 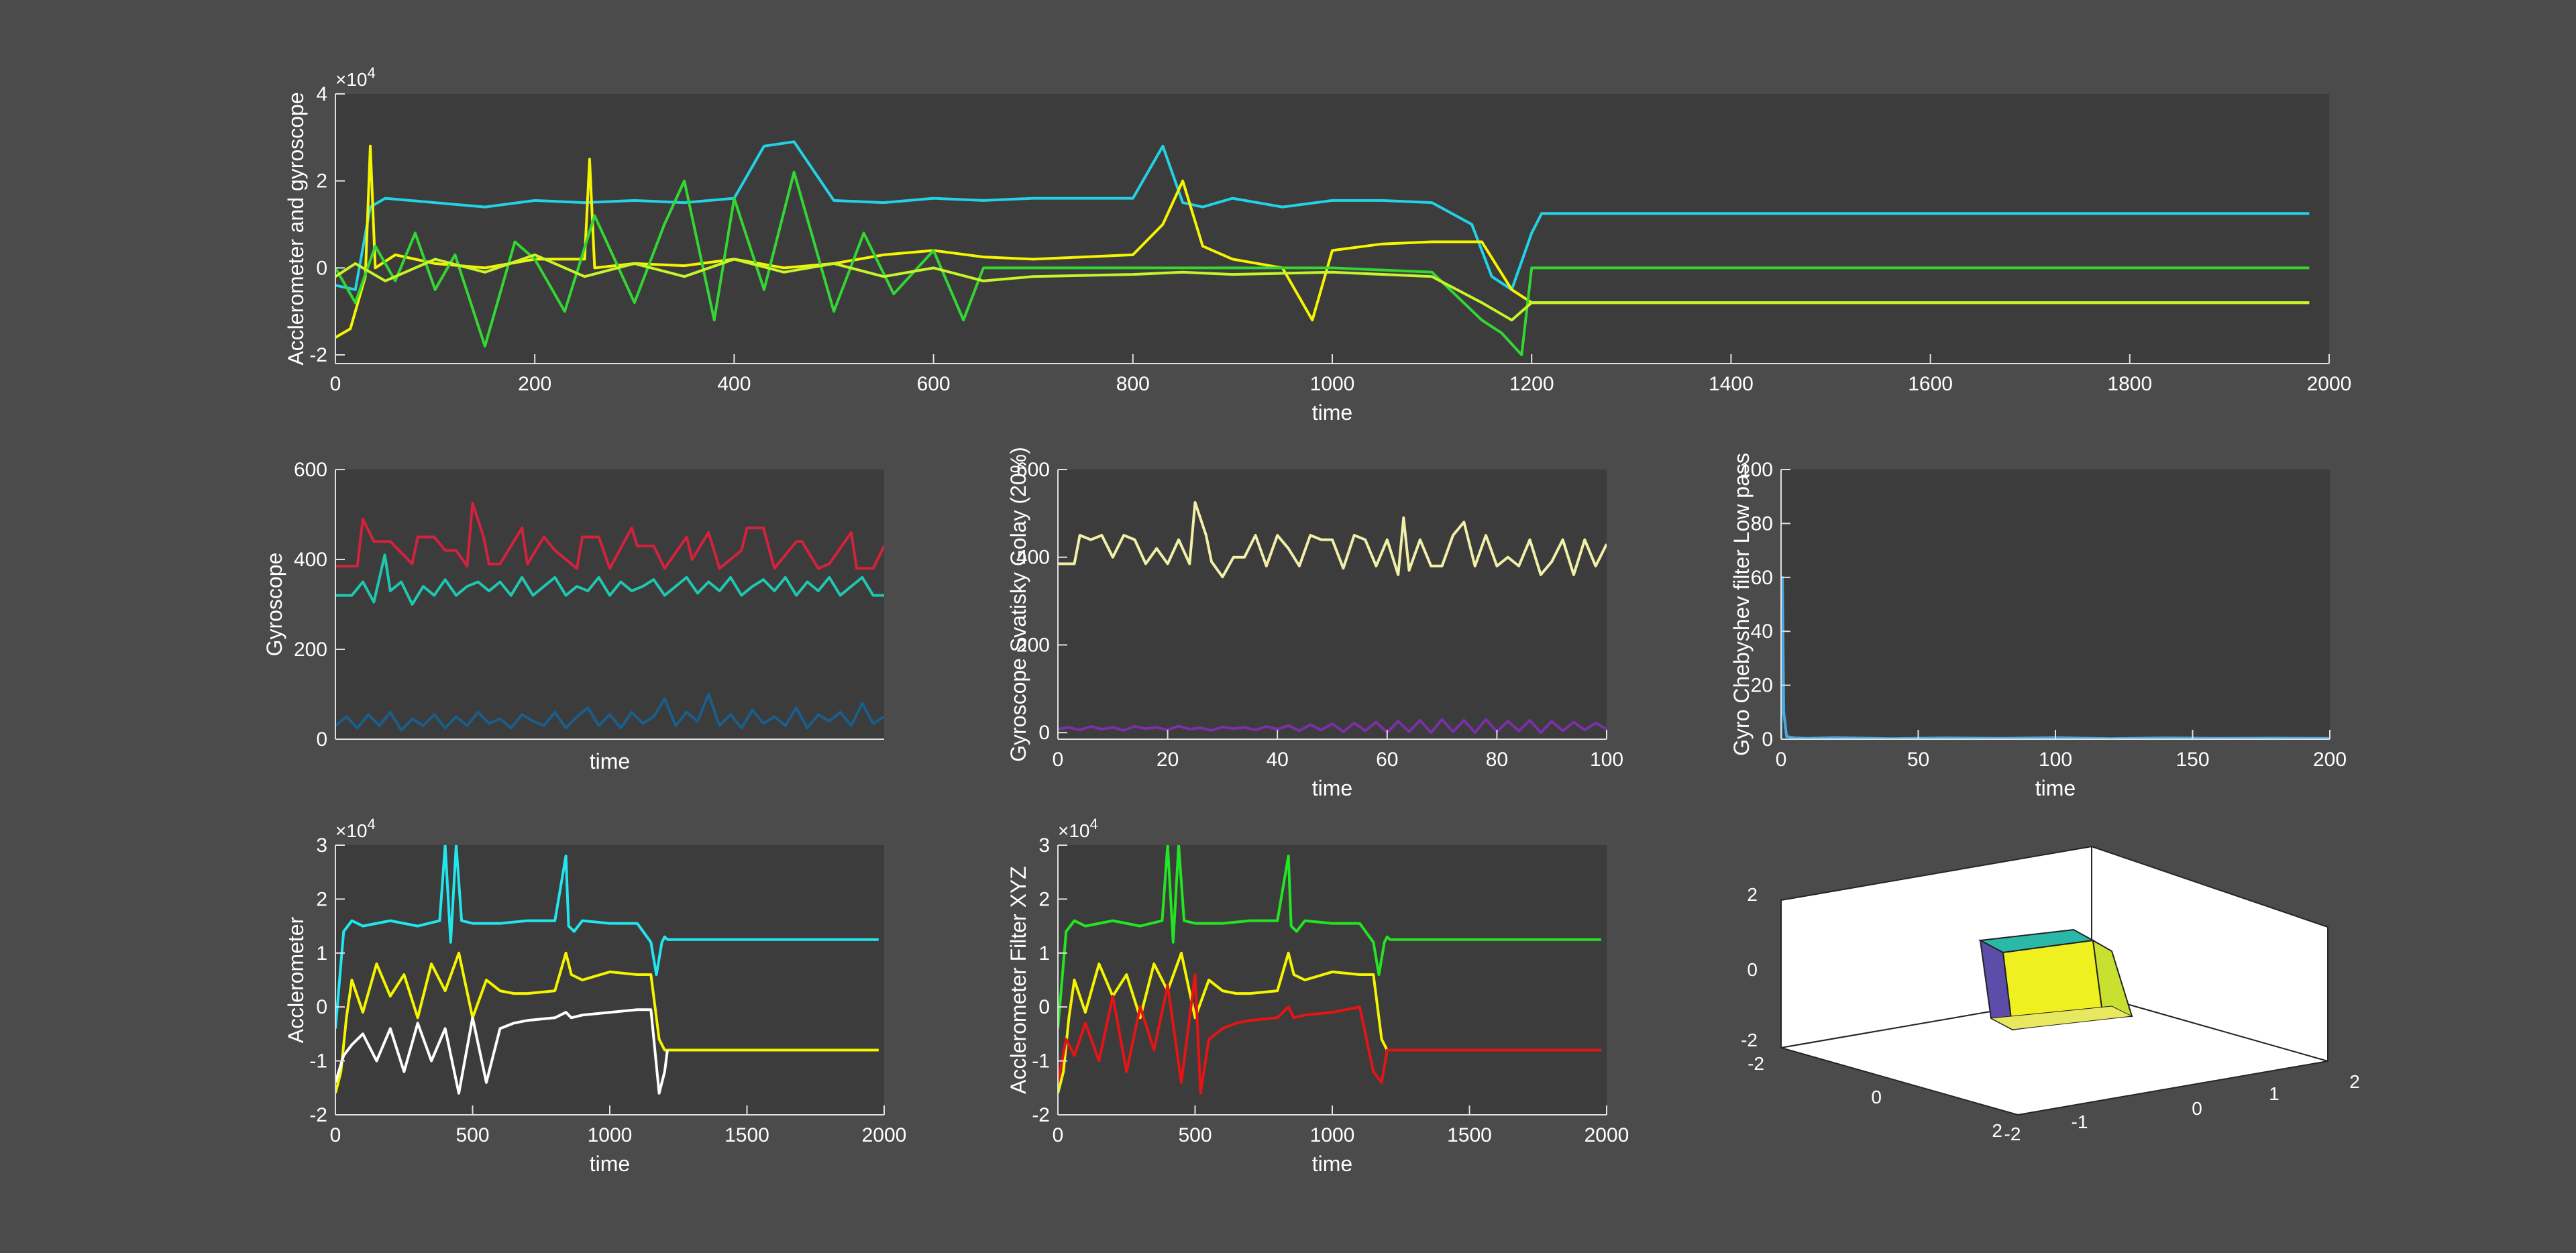 What do you see at coordinates (1018, 604) in the screenshot?
I see `y-axis-label: Gyroscope Svatisky Golay (20%)` at bounding box center [1018, 604].